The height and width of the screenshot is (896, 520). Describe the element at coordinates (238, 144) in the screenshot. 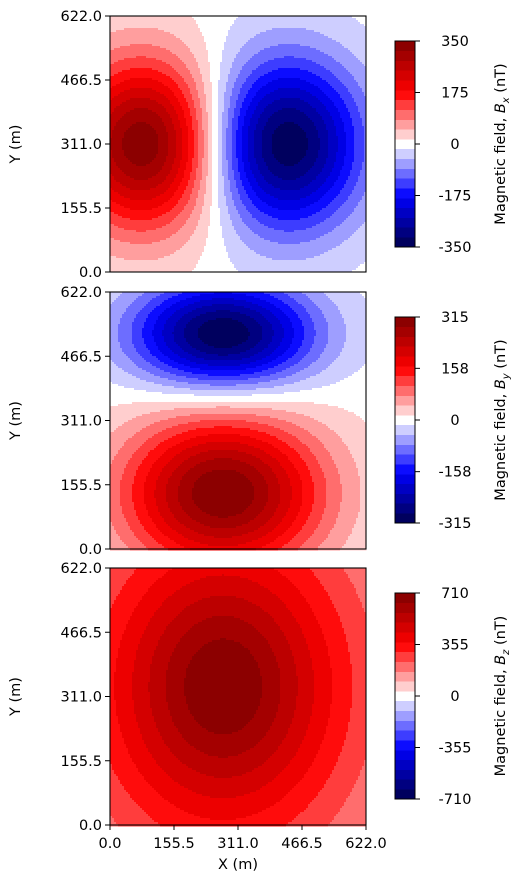

I see `heatmap-field` at that location.